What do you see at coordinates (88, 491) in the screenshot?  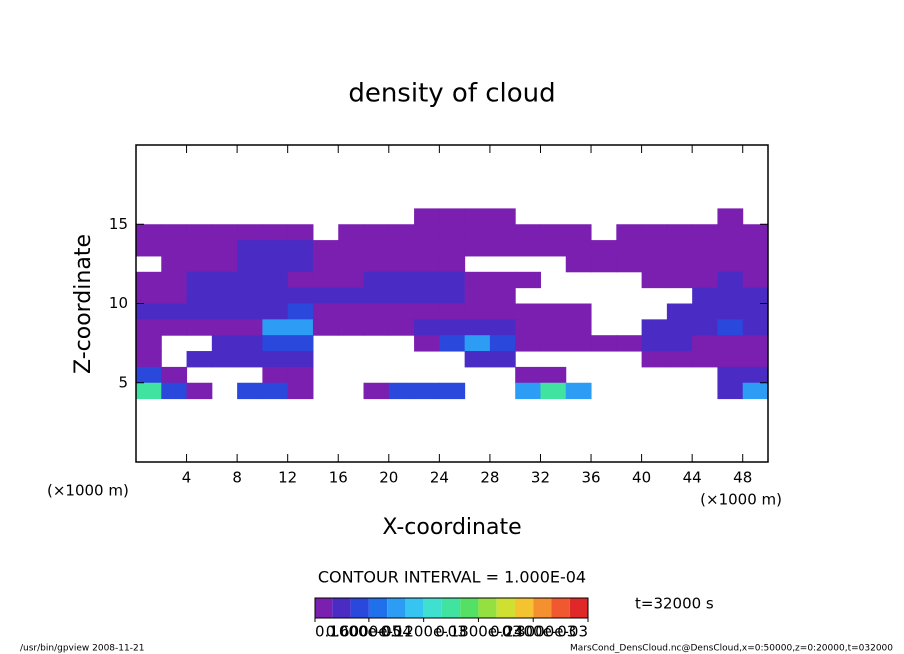 I see `y-unit: (×1000 m)` at bounding box center [88, 491].